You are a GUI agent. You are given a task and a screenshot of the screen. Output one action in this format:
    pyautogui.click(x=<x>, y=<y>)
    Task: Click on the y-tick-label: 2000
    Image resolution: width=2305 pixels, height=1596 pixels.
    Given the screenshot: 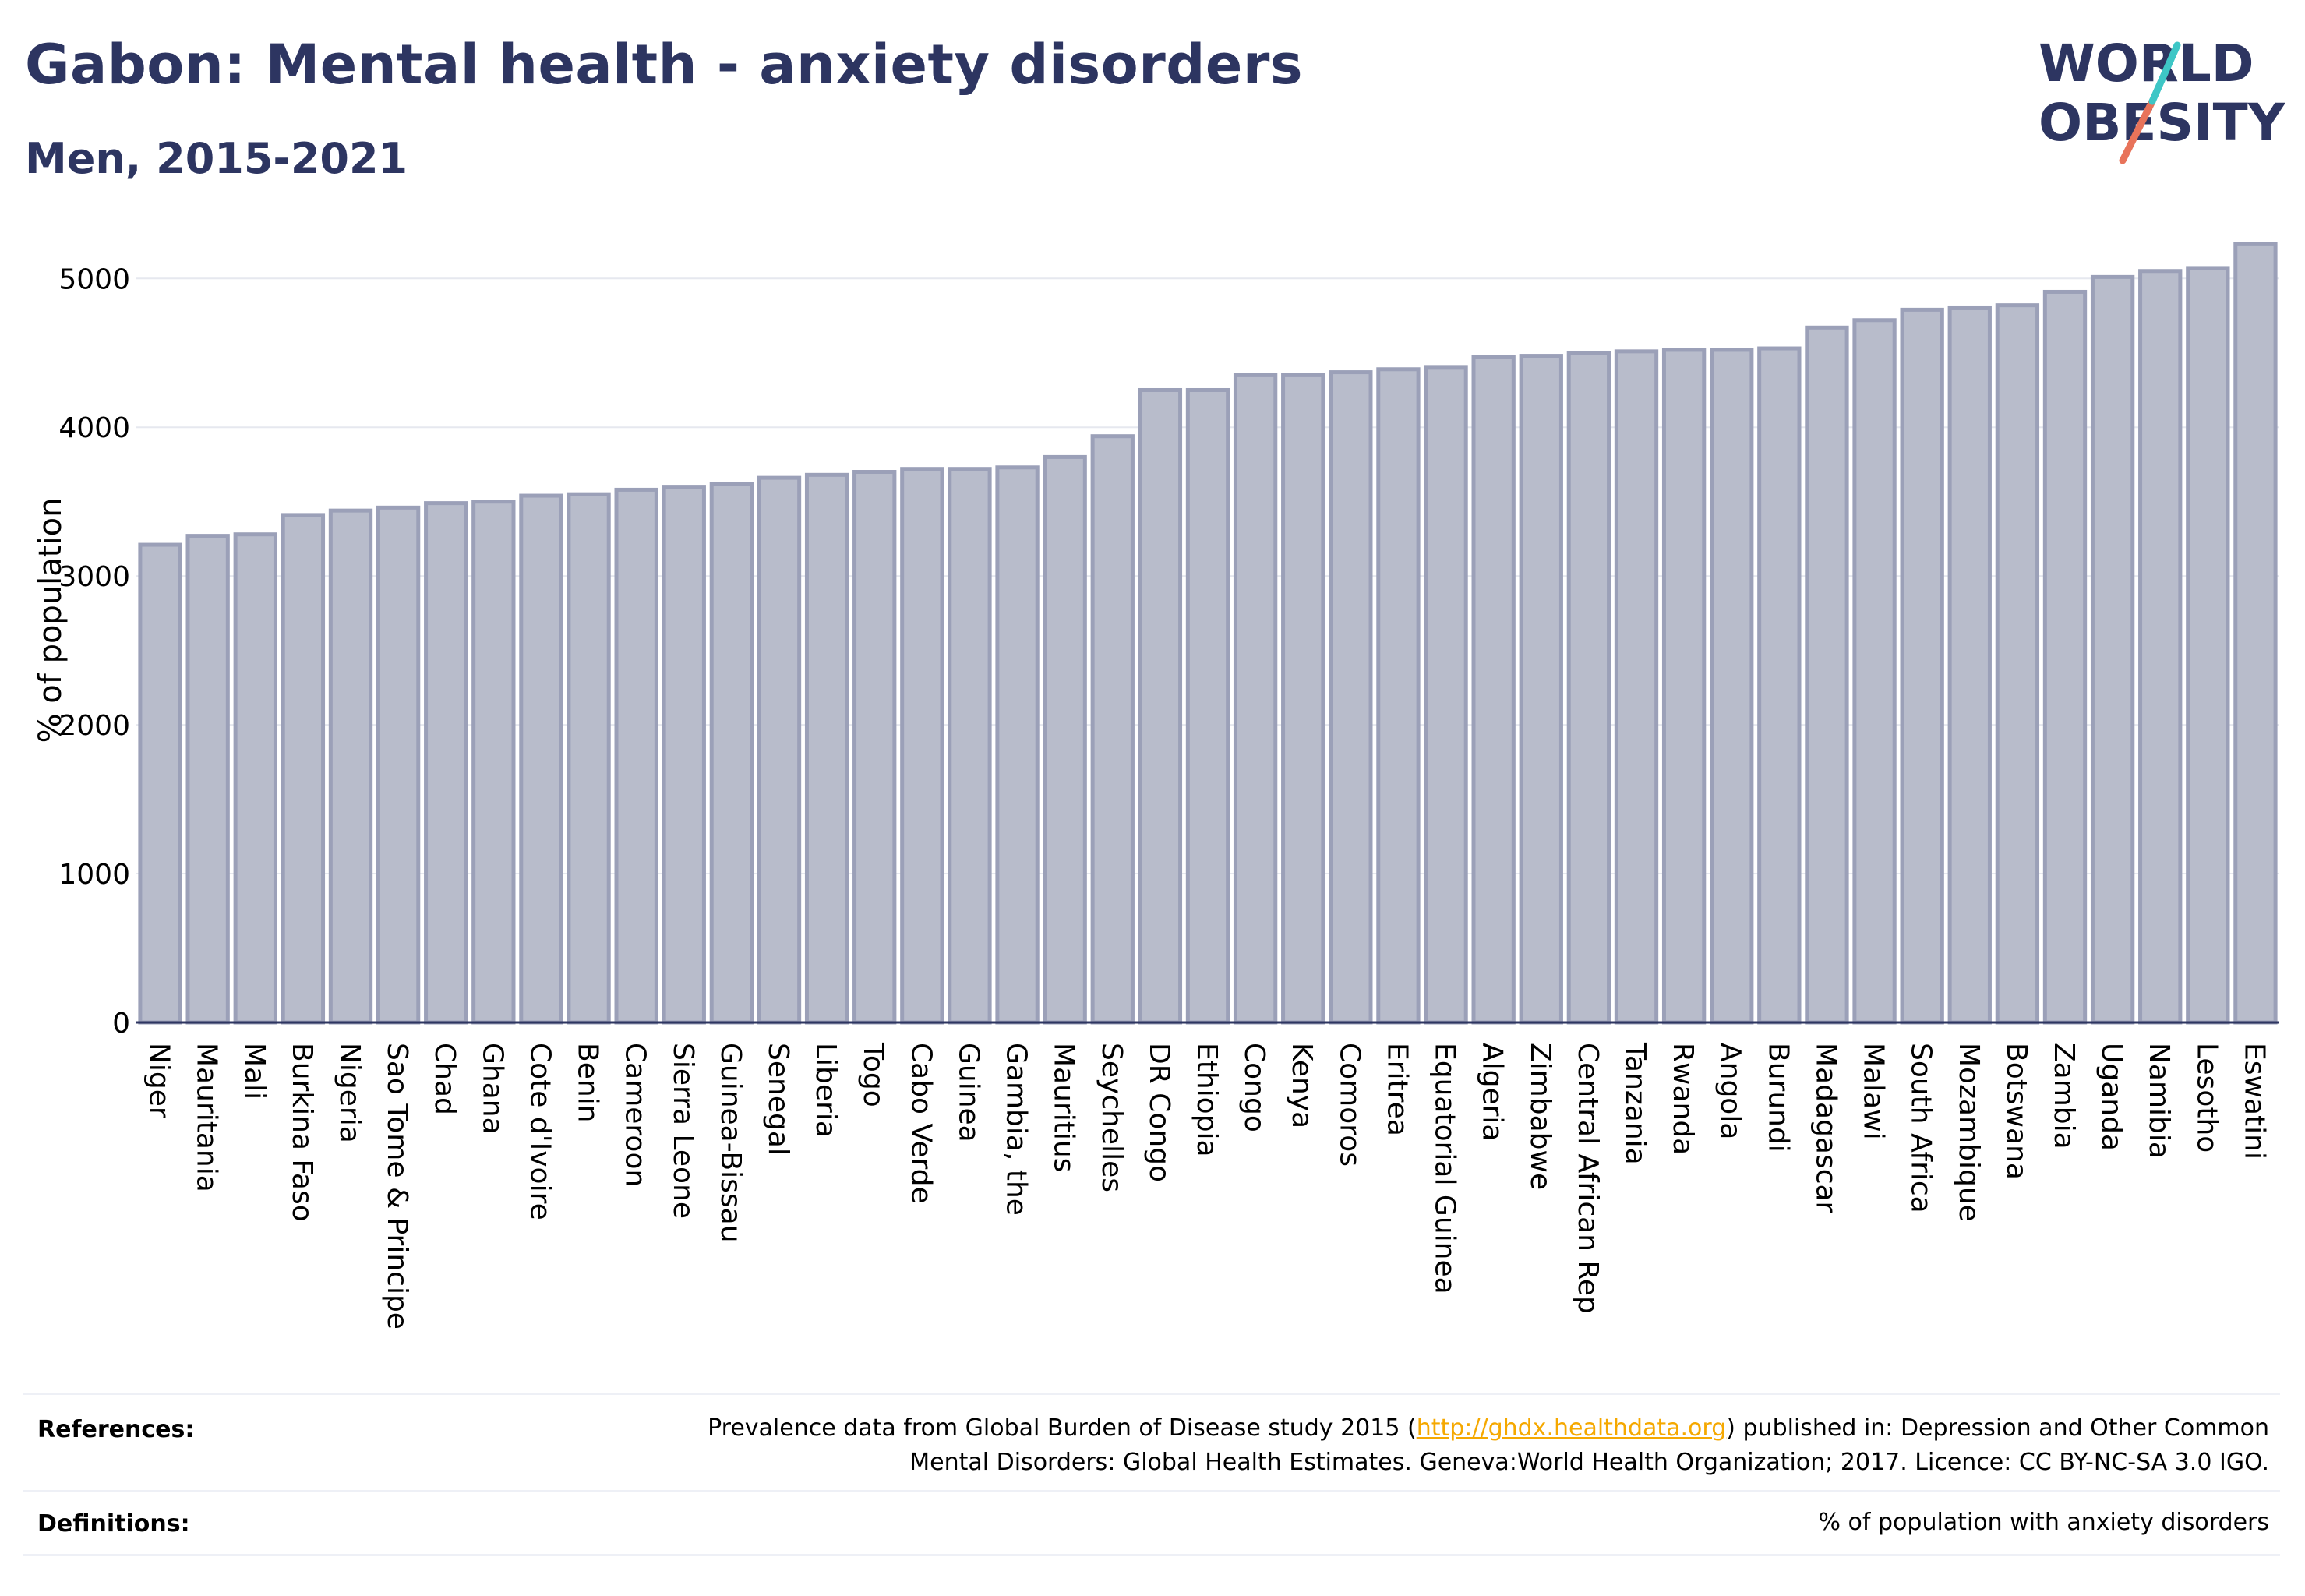 What is the action you would take?
    pyautogui.click(x=94, y=726)
    